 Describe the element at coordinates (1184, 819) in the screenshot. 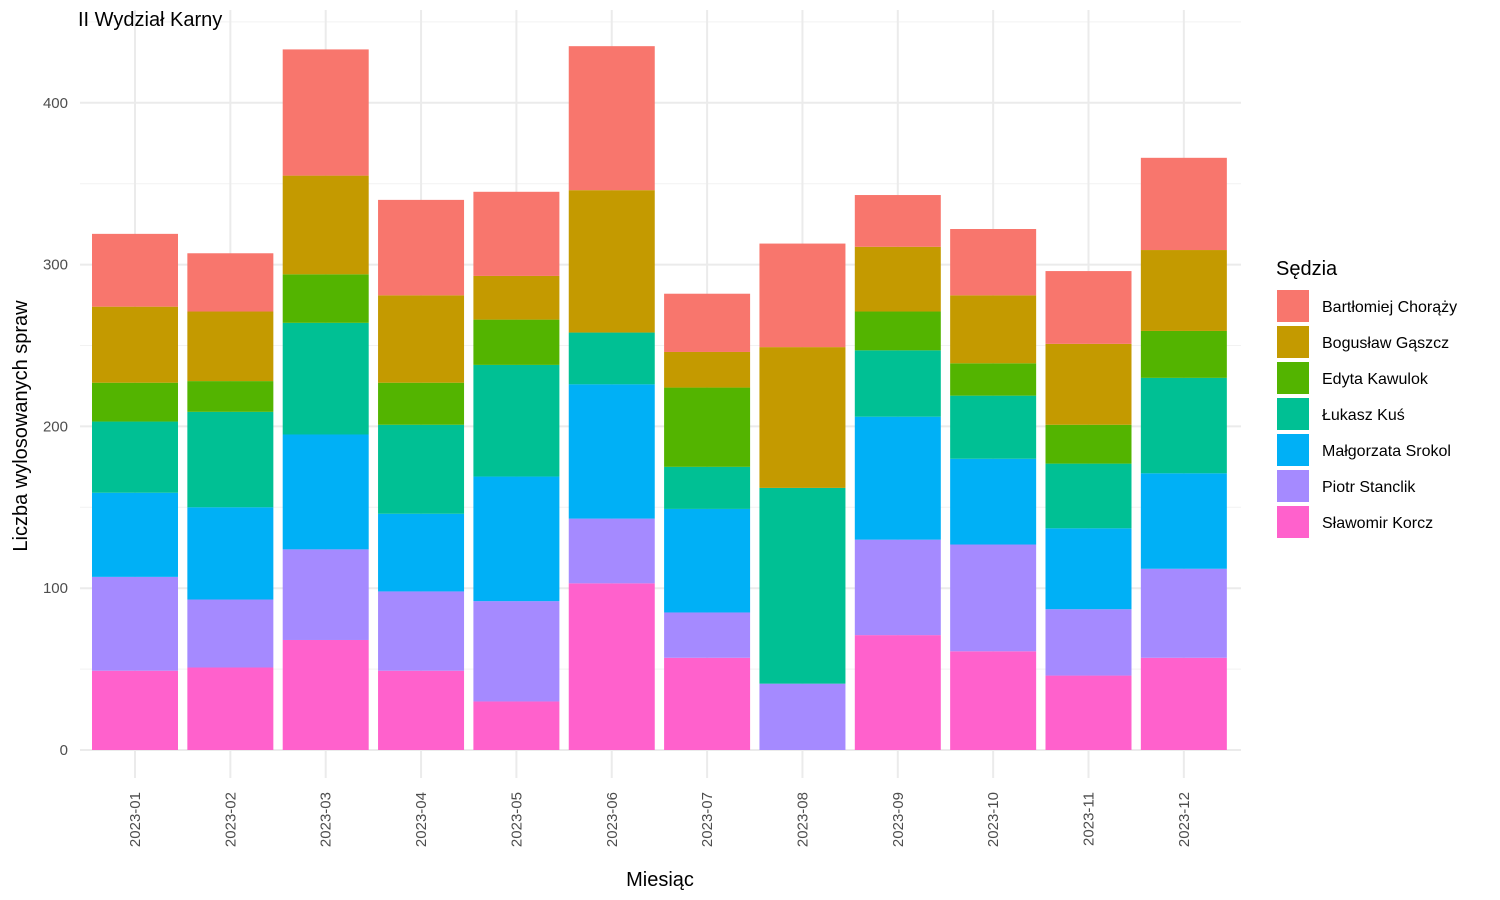

I see `x-tick-label: 2023-12` at that location.